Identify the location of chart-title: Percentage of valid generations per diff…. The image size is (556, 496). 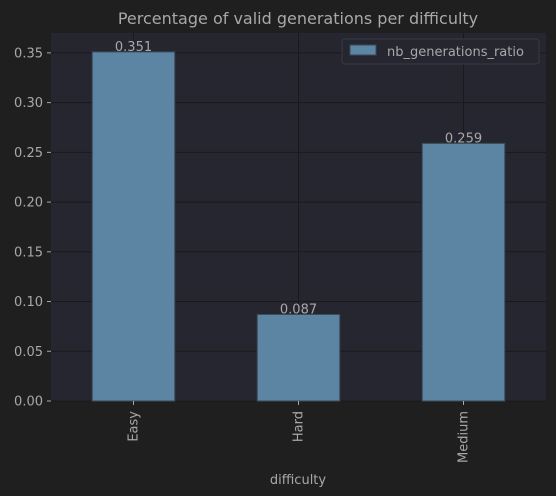
(298, 18).